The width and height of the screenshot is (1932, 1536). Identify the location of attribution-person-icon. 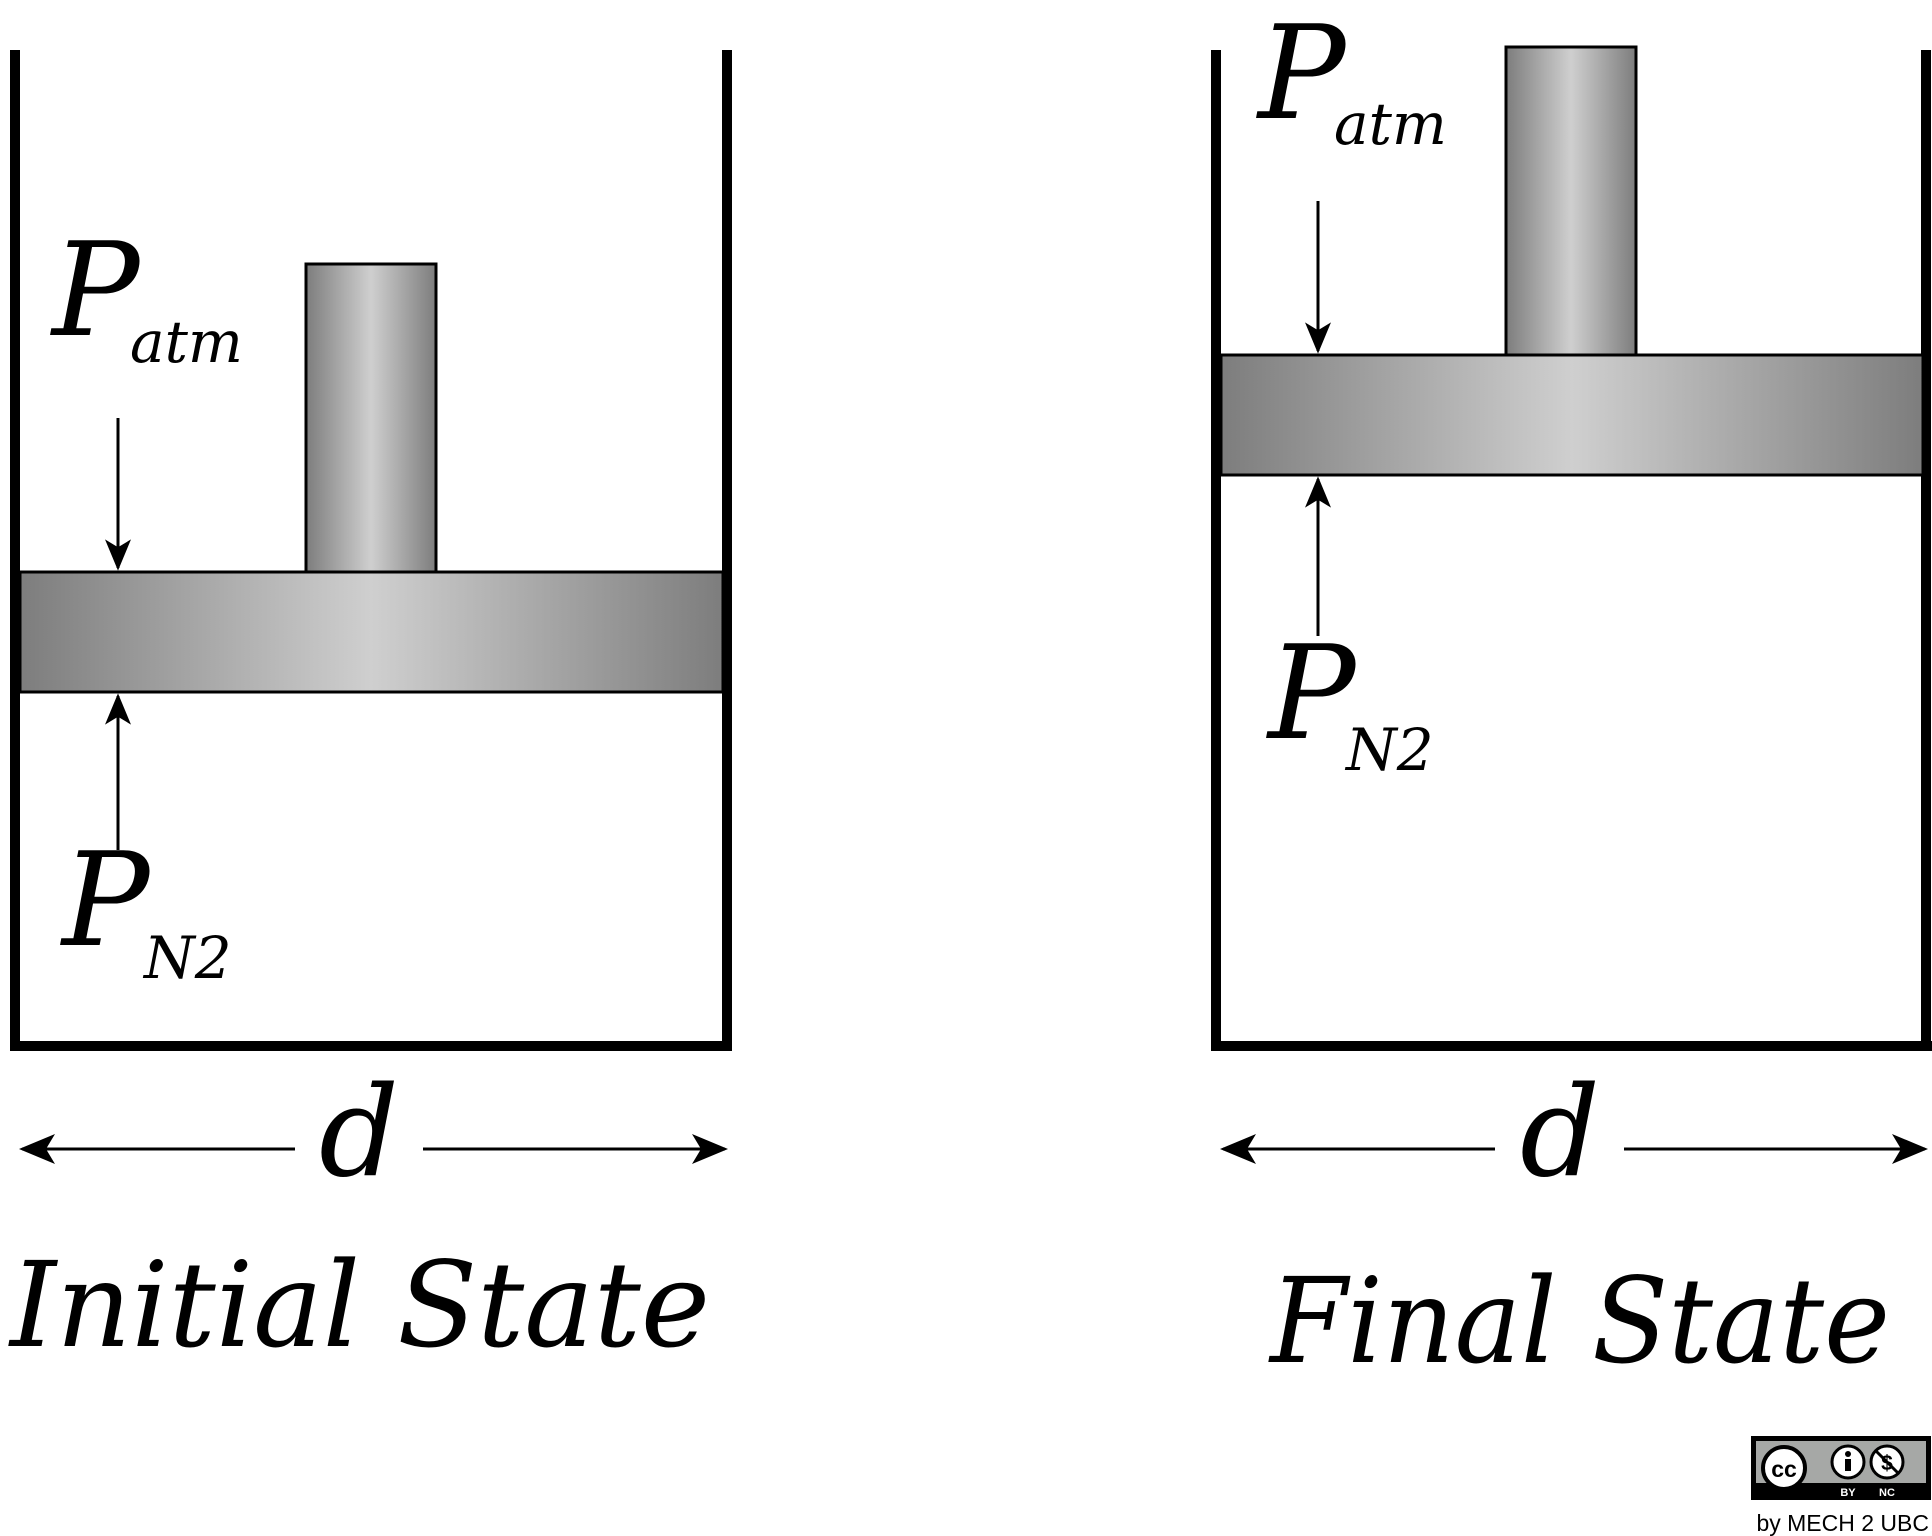
(1848, 1462).